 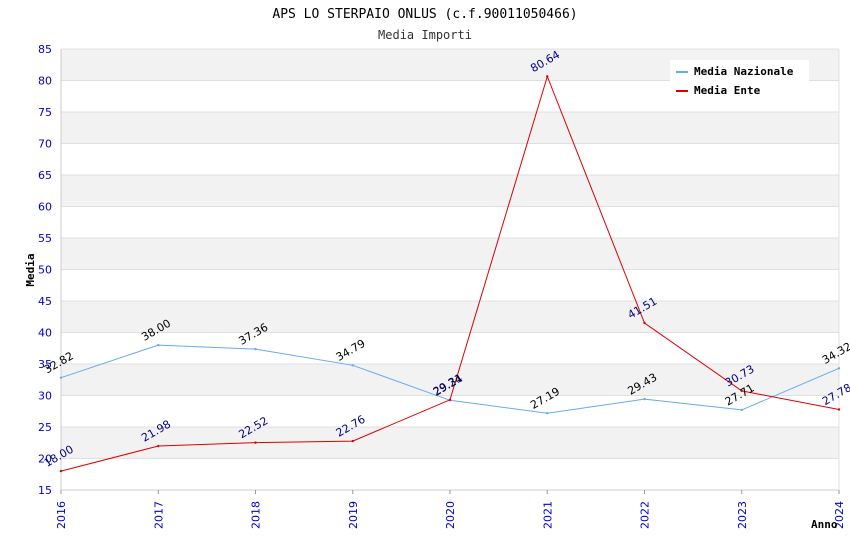 I want to click on y-tick-label: 45, so click(x=45, y=301).